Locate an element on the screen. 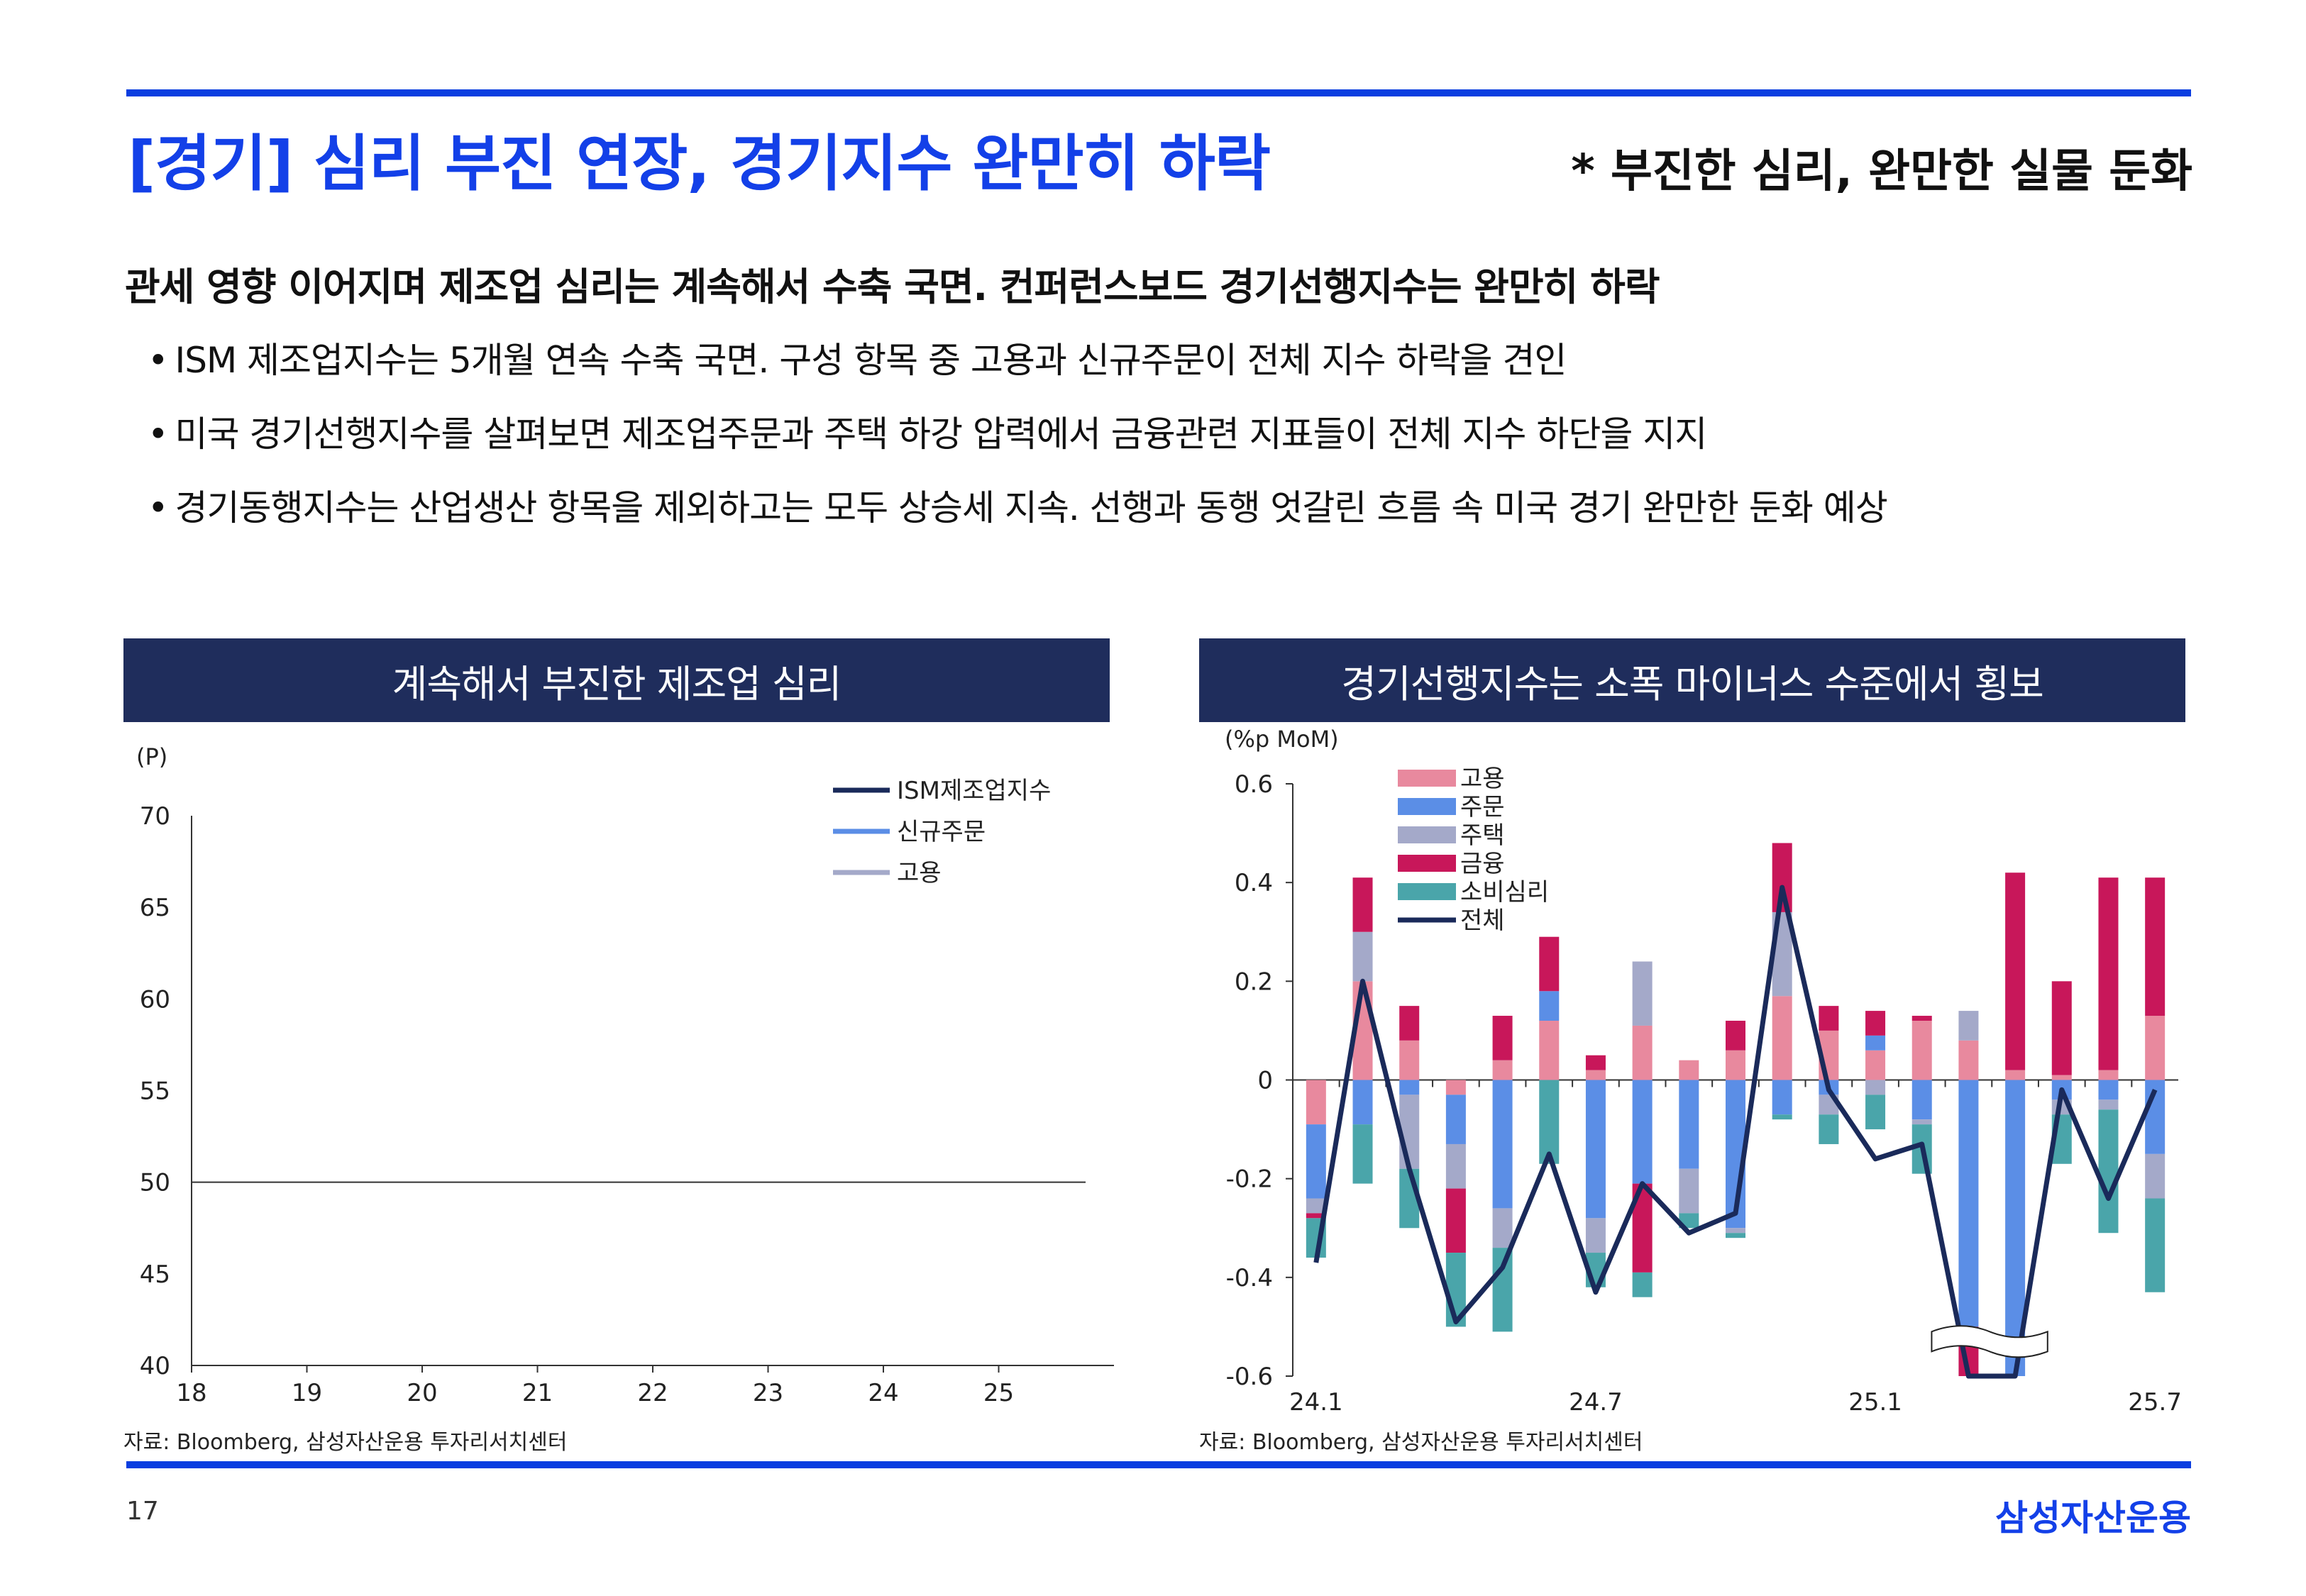 This screenshot has width=2306, height=1596. legend-label: 신규주문 is located at coordinates (941, 832).